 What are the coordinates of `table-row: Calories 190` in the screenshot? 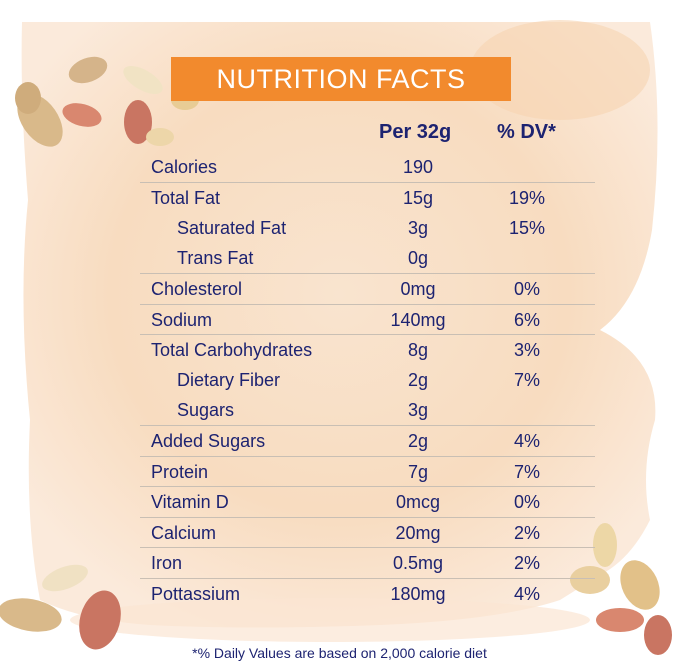 It's located at (367, 167).